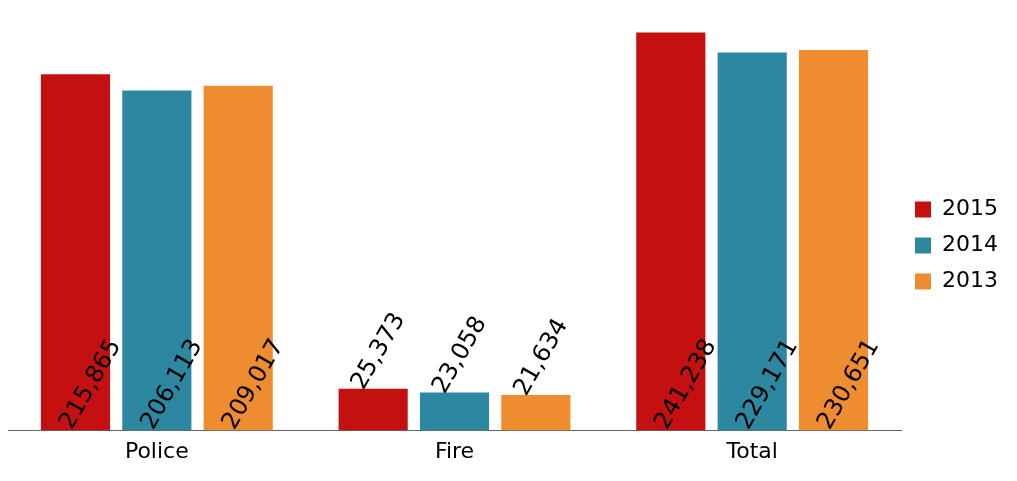  I want to click on legend-label: 2013, so click(970, 280).